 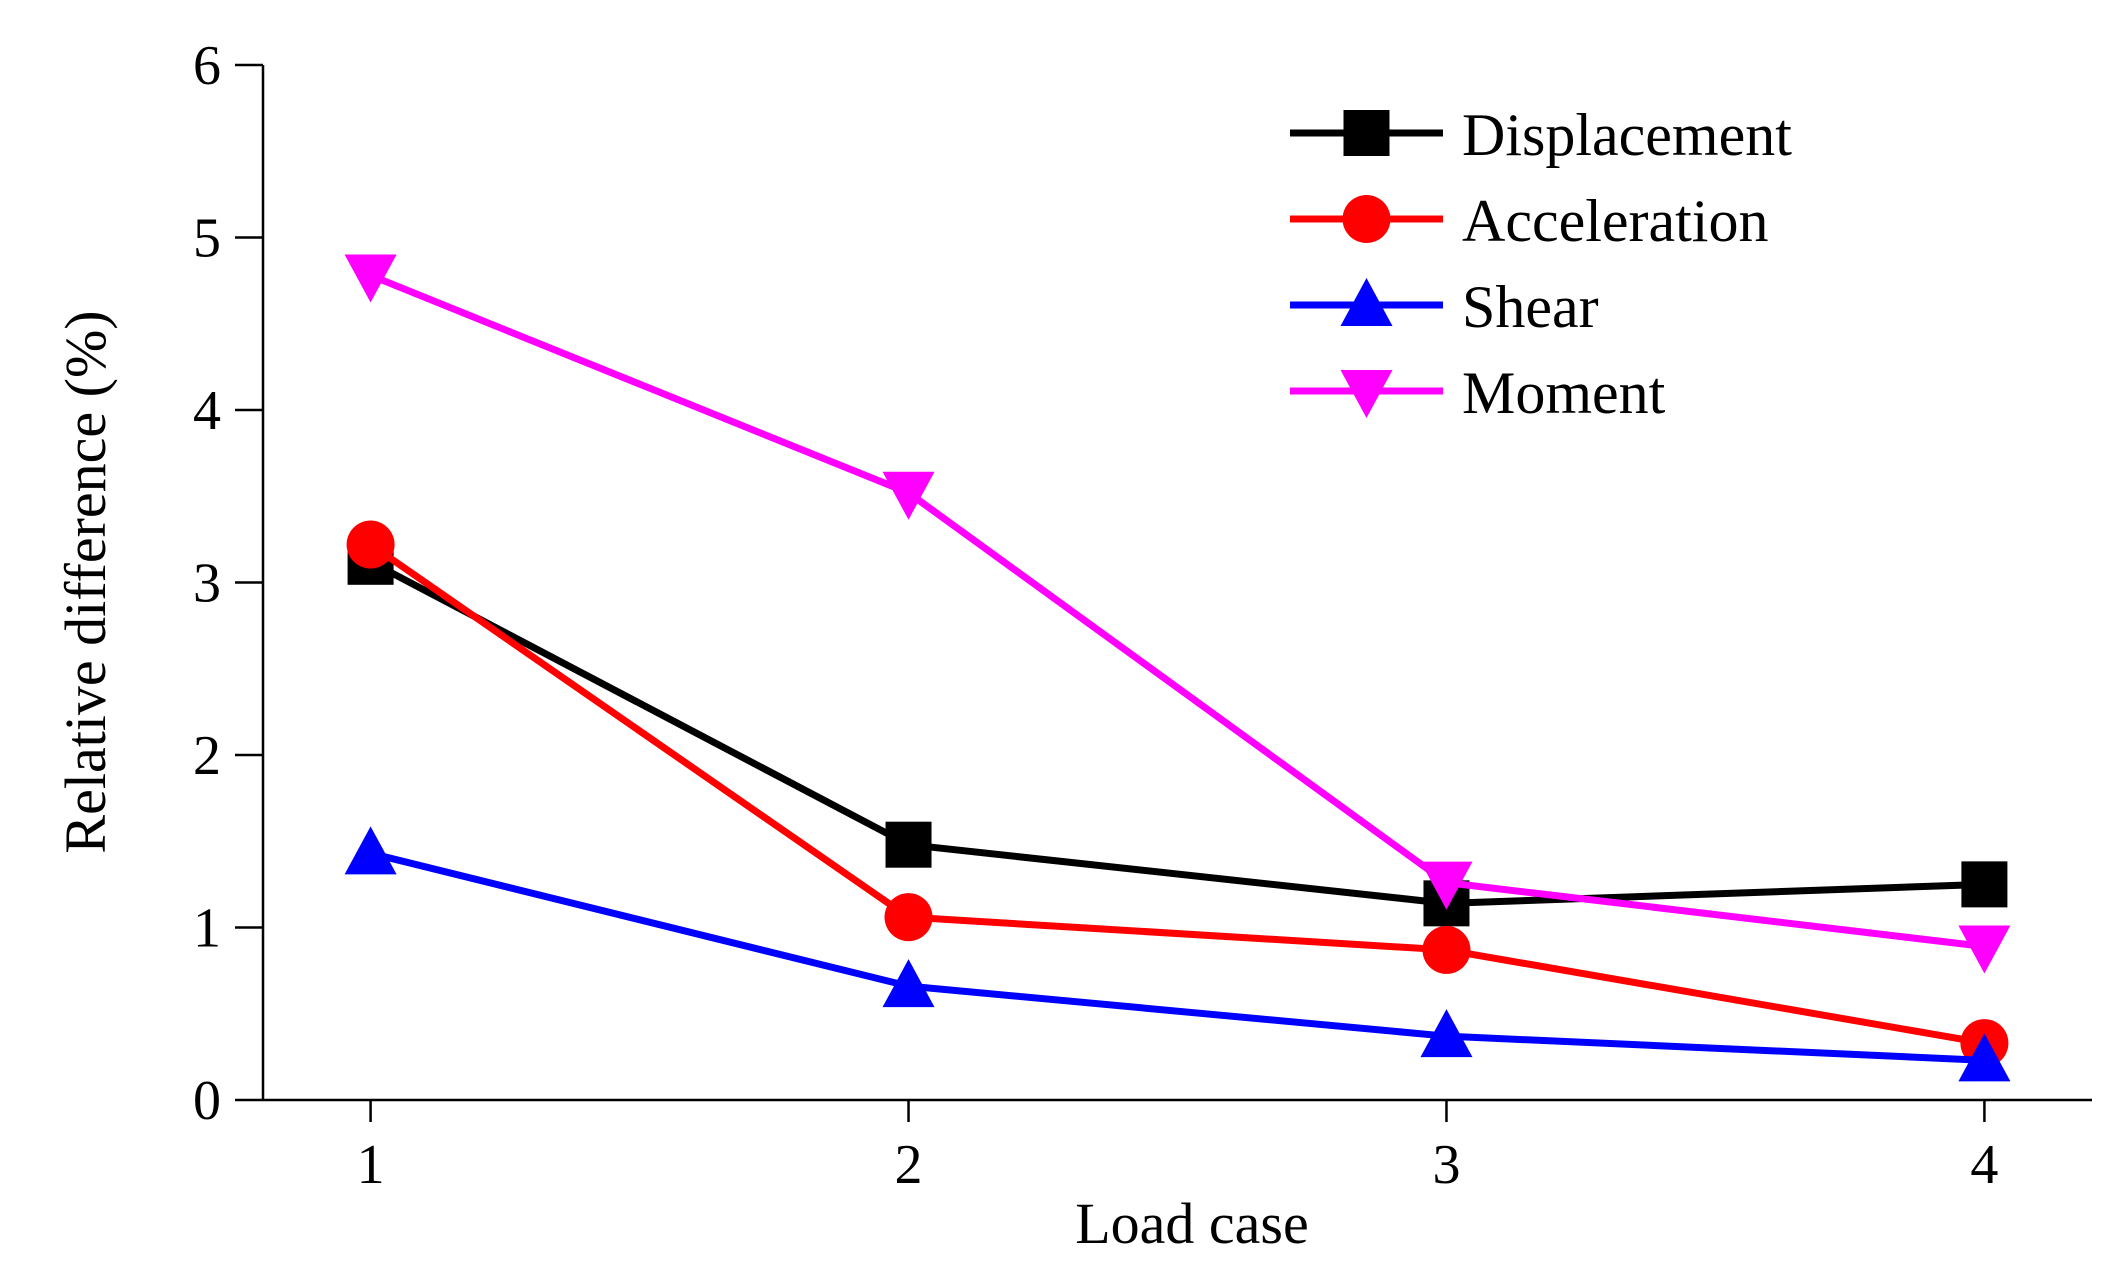 What do you see at coordinates (207, 411) in the screenshot?
I see `y-tick-label: 4` at bounding box center [207, 411].